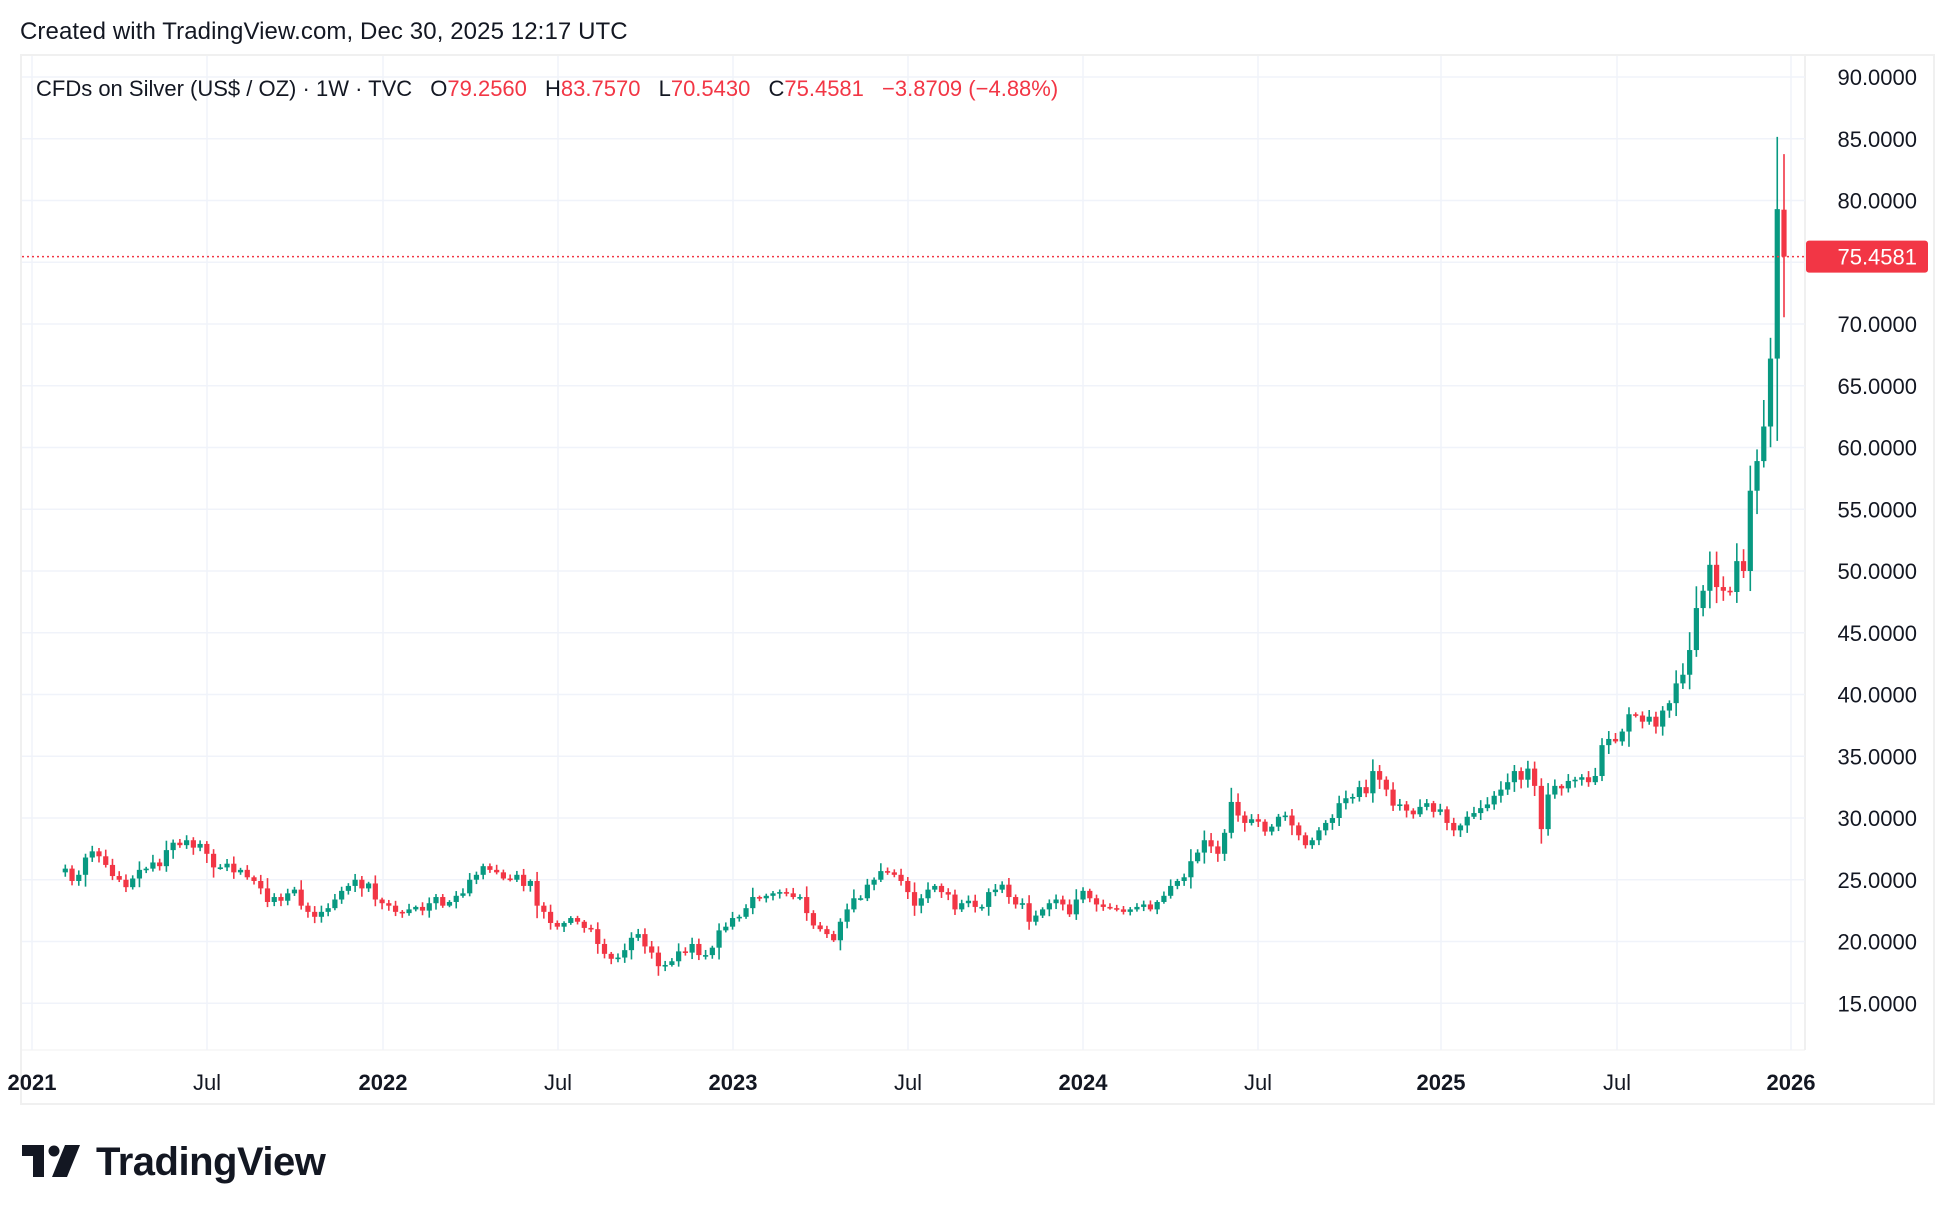 The height and width of the screenshot is (1228, 1956). Describe the element at coordinates (1877, 386) in the screenshot. I see `y-tick-label: 65.0000` at that location.